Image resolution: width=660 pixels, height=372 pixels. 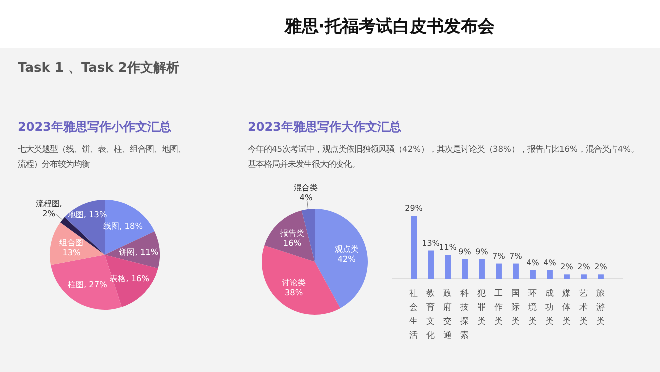 What do you see at coordinates (102, 156) in the screenshot?
I see `chart-subtitle: 七大类题型（线、饼、表、柱、组合图、地图、流程）分布较为均衡` at bounding box center [102, 156].